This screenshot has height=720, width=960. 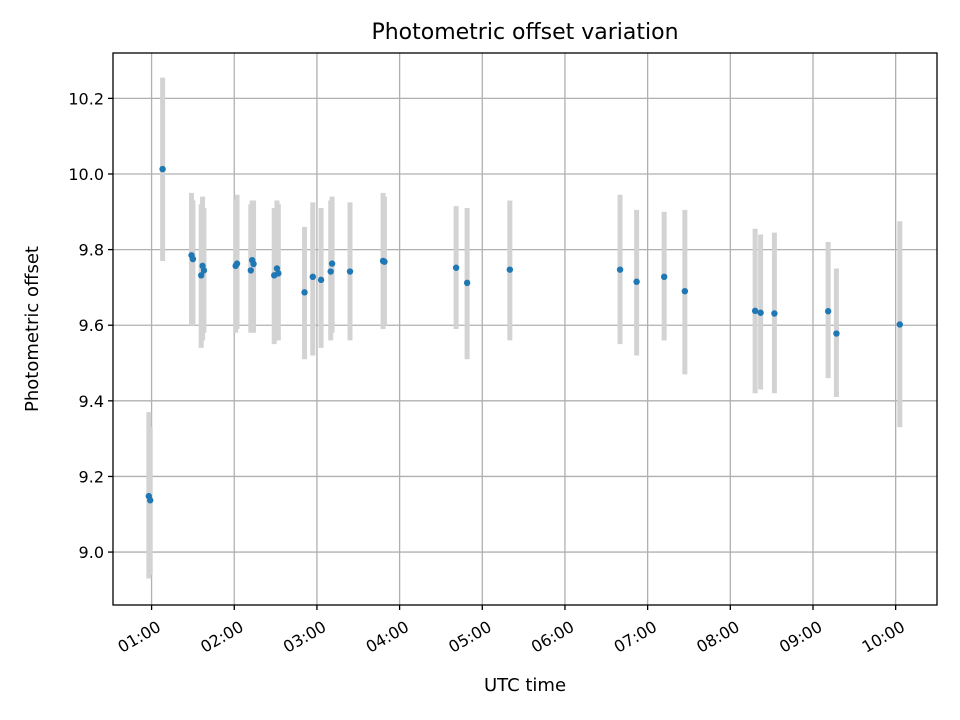 I want to click on y-axis-label: Photometric offset, so click(x=32, y=329).